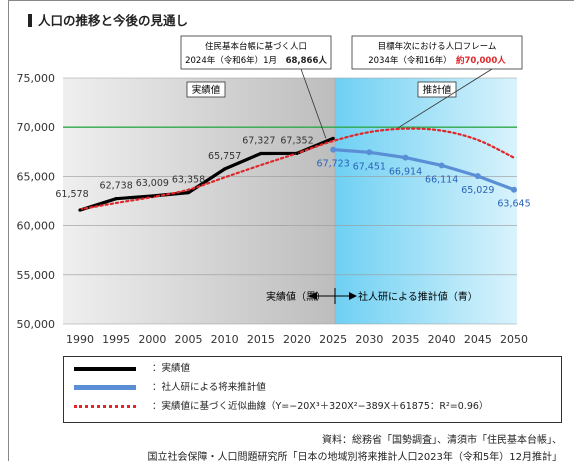 The image size is (574, 463). Describe the element at coordinates (291, 0) in the screenshot. I see `frame-top-line` at that location.